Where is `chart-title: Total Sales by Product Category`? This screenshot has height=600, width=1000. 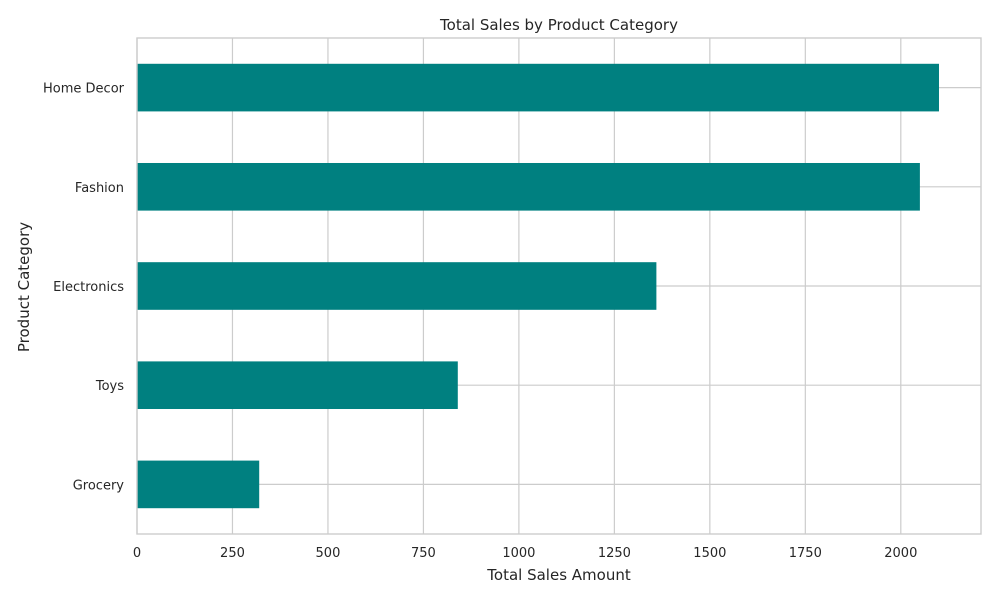
chart-title: Total Sales by Product Category is located at coordinates (558, 25).